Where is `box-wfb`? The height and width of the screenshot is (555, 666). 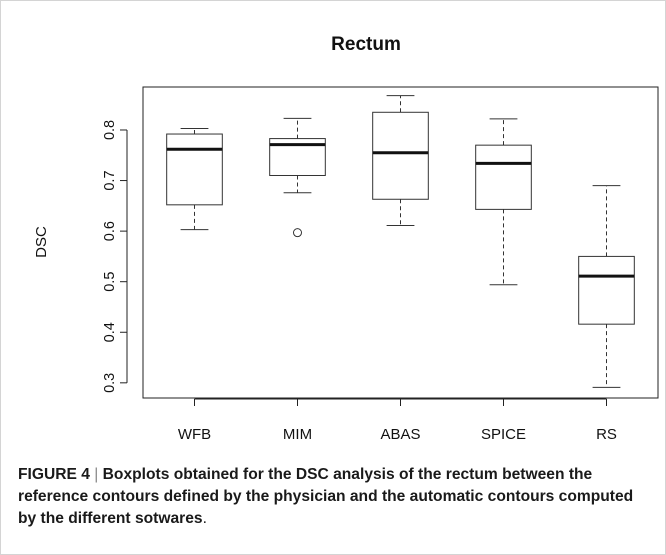 box-wfb is located at coordinates (194, 179).